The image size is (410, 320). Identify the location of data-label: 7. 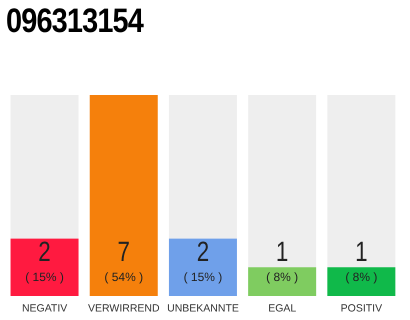
(124, 252).